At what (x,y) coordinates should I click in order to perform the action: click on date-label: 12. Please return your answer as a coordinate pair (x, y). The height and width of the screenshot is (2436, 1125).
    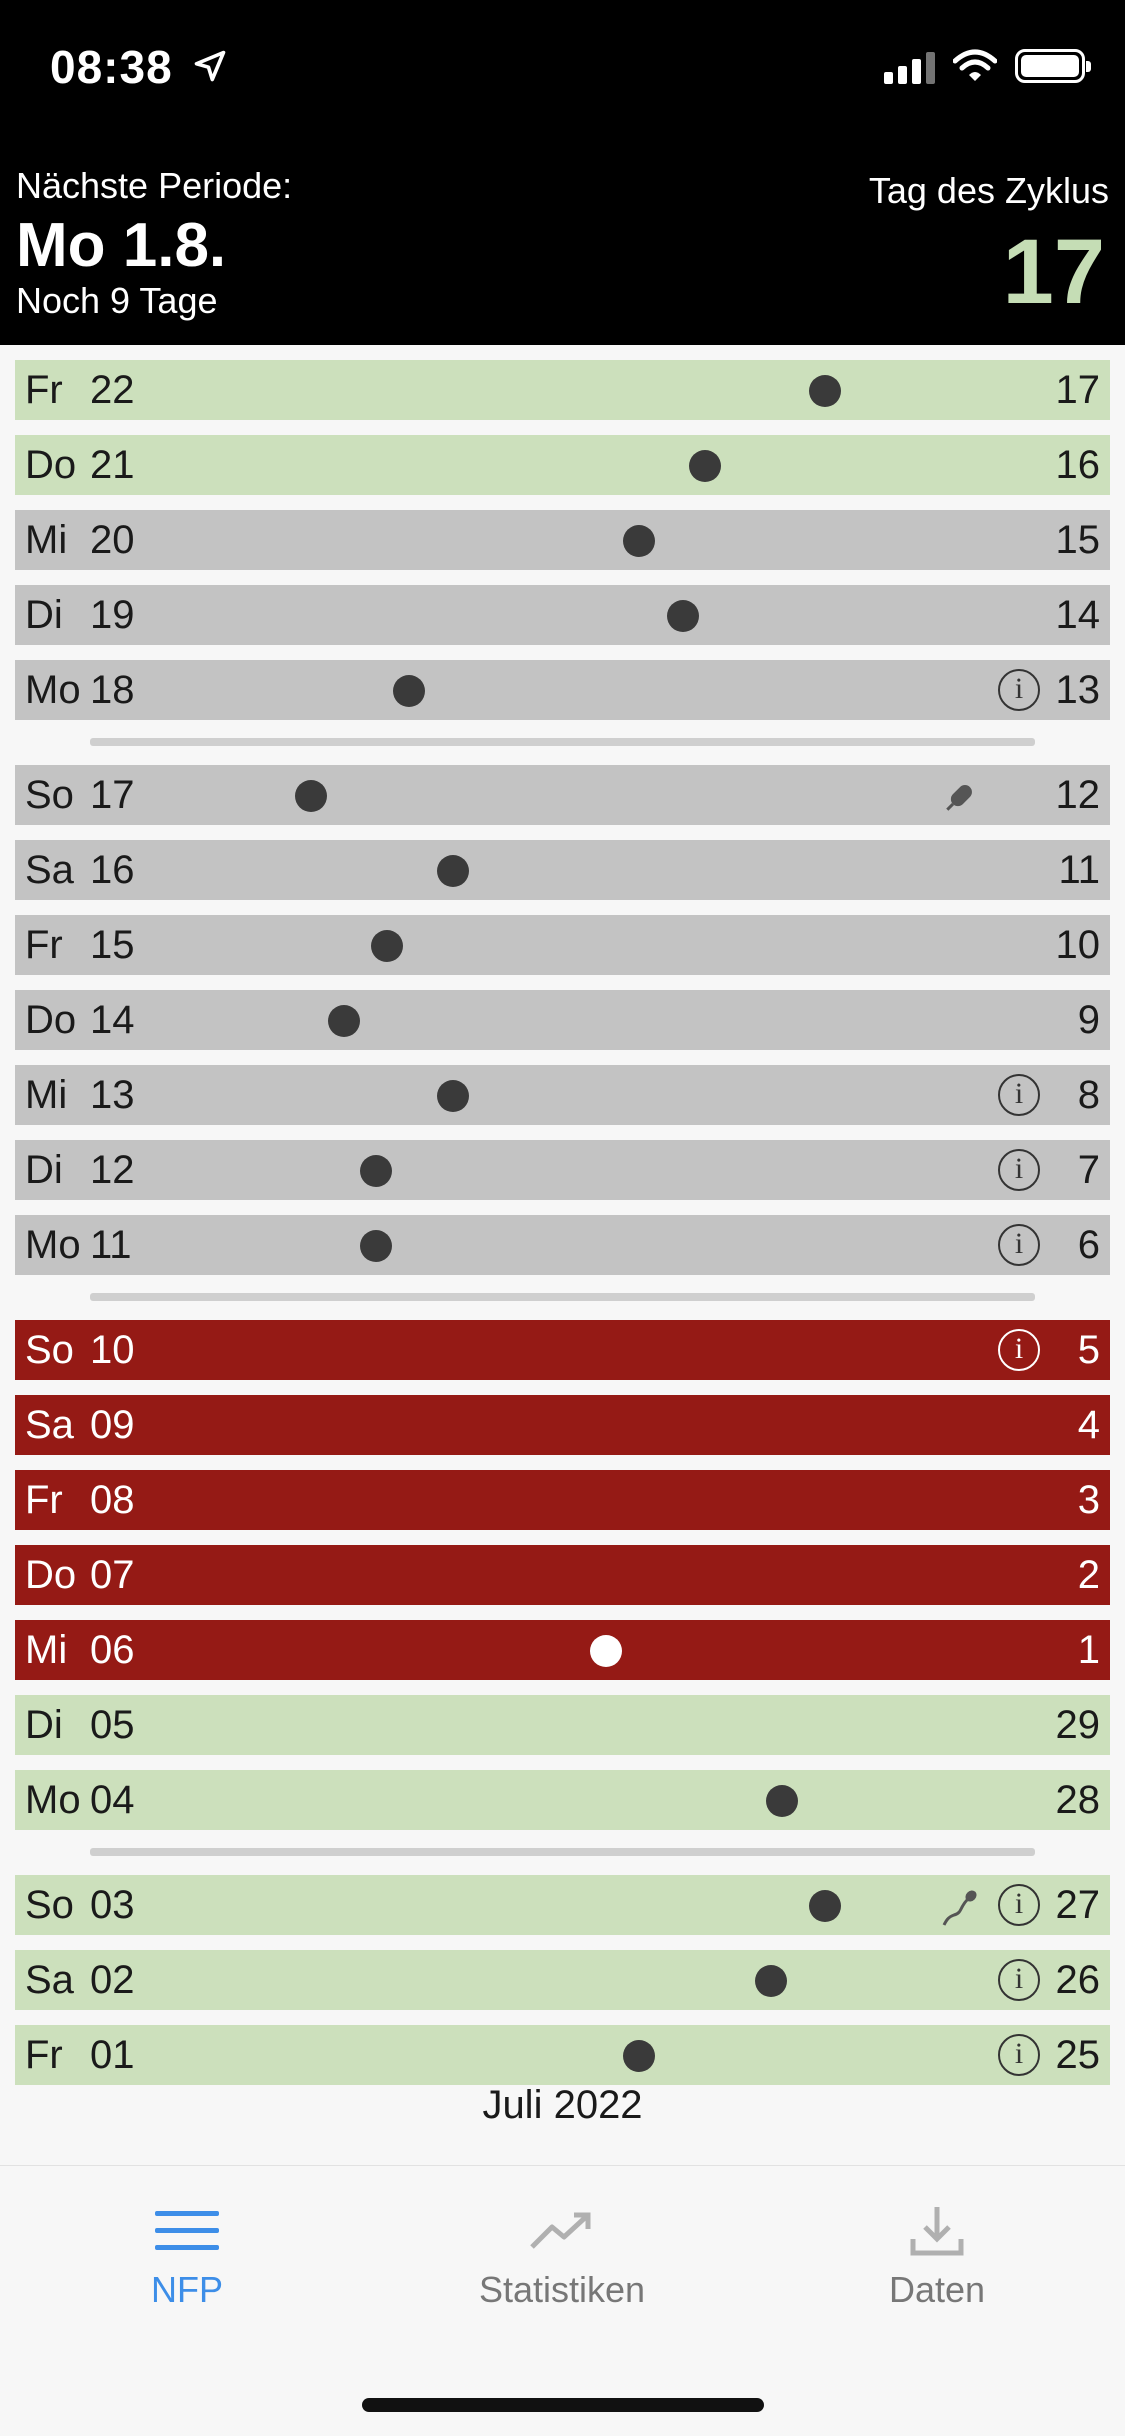
    Looking at the image, I should click on (112, 1170).